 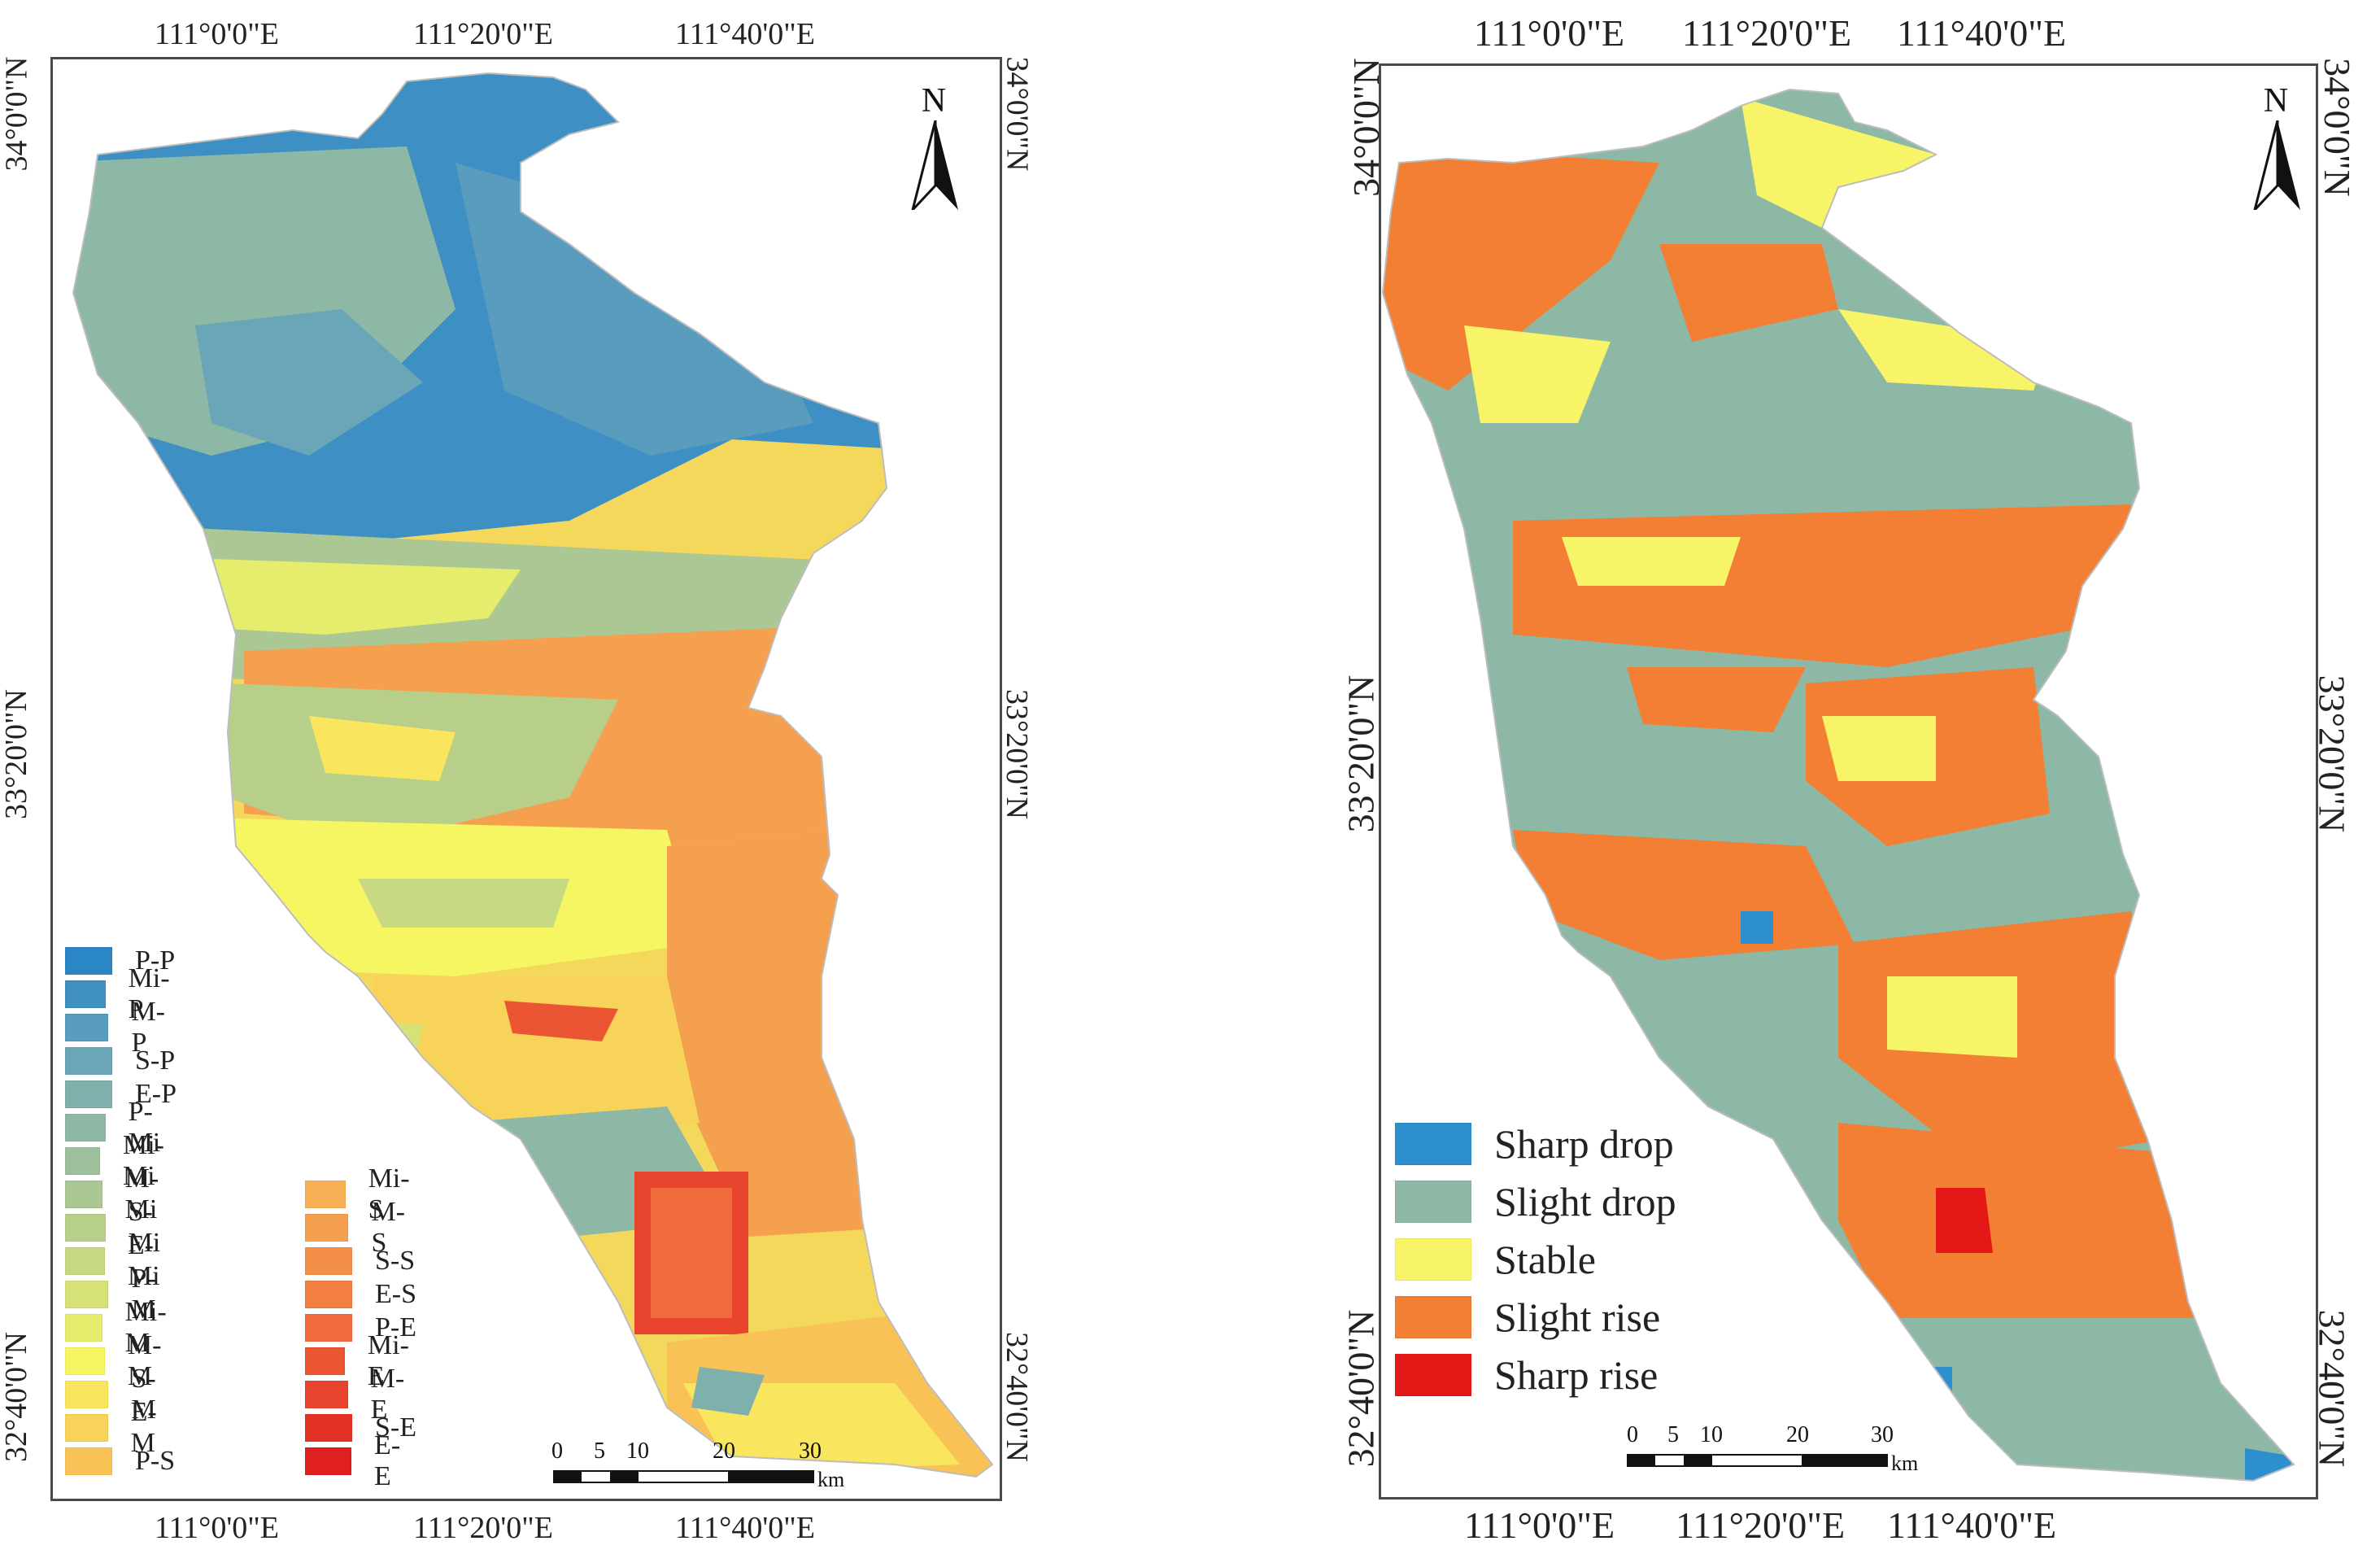 I want to click on legend-item: E-S, so click(x=361, y=1294).